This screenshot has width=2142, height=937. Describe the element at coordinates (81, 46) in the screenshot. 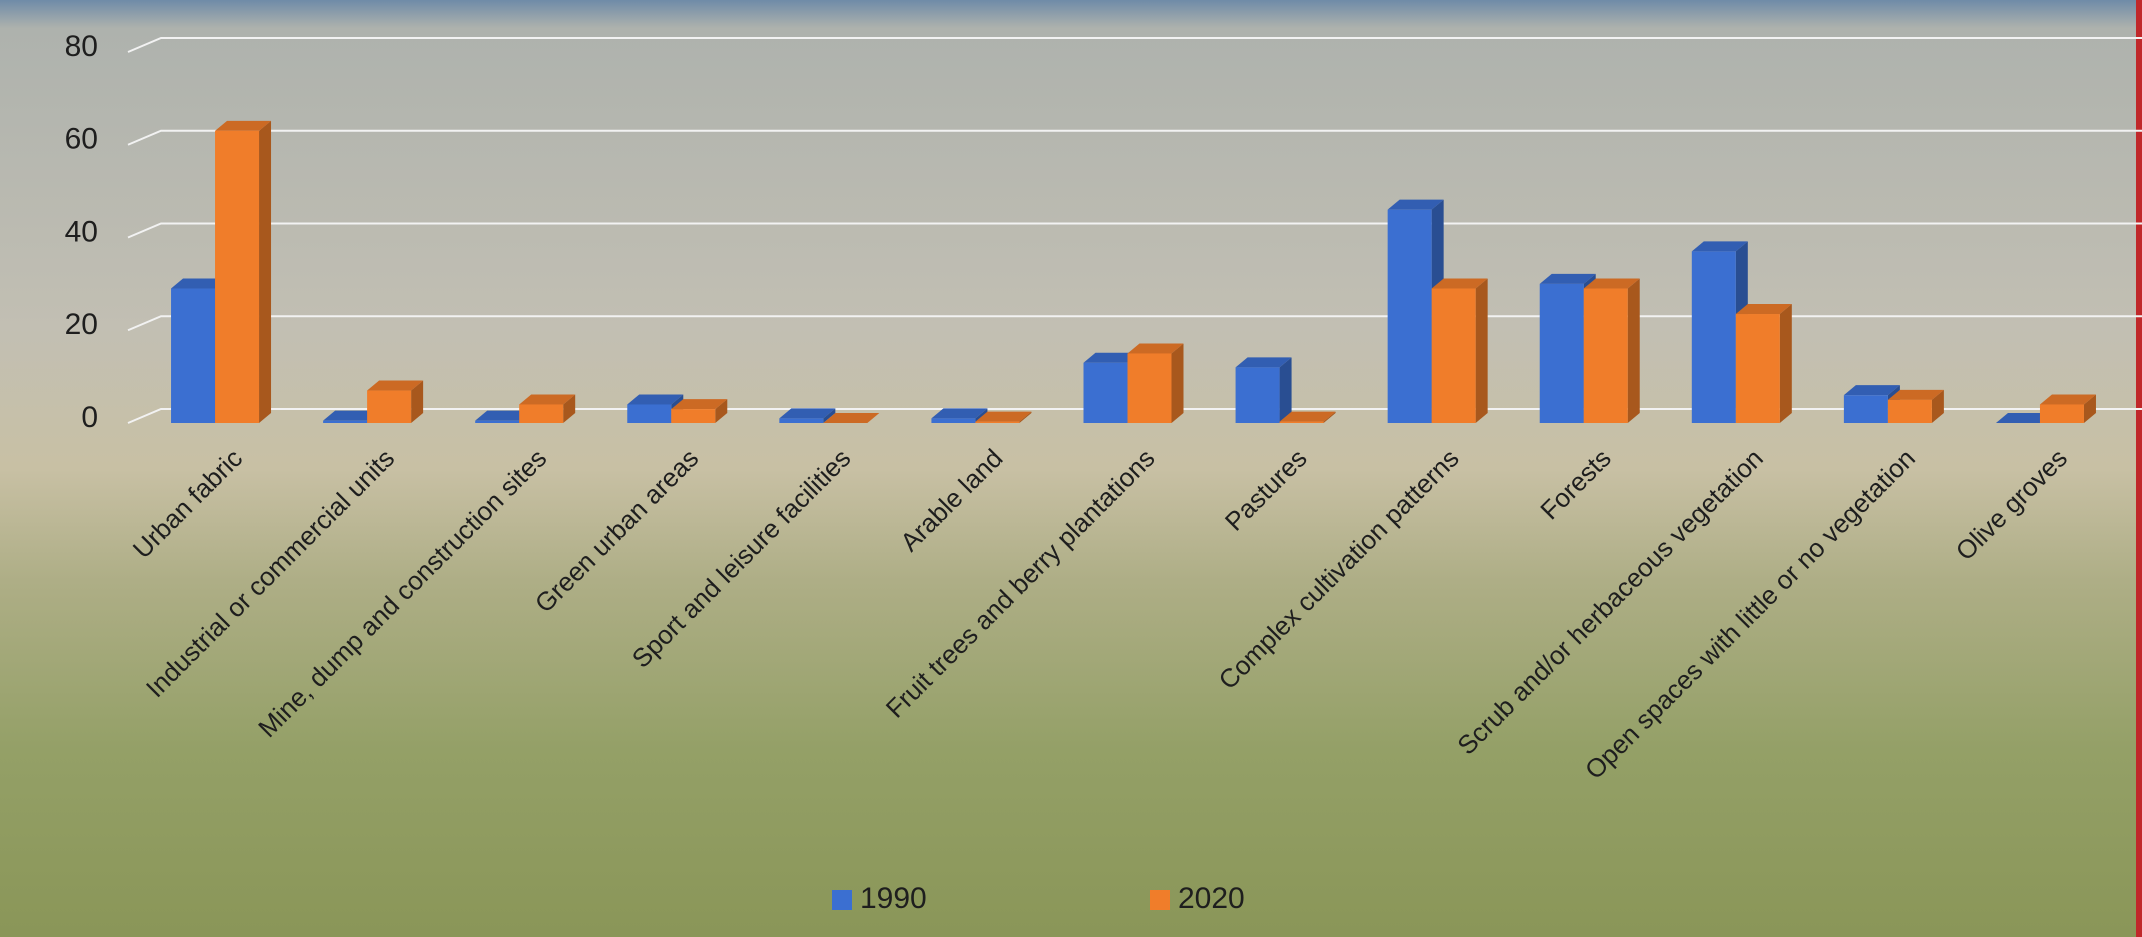

I see `y-tick-label: 80` at that location.